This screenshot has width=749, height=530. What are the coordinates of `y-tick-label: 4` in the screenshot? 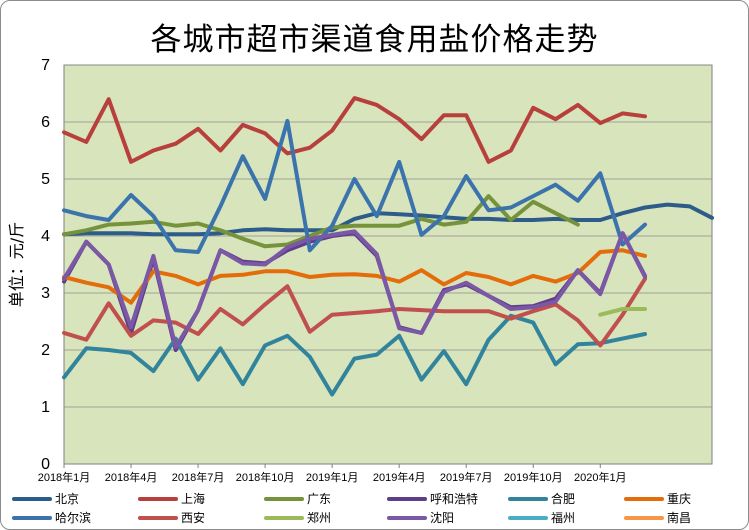 It's located at (45, 236).